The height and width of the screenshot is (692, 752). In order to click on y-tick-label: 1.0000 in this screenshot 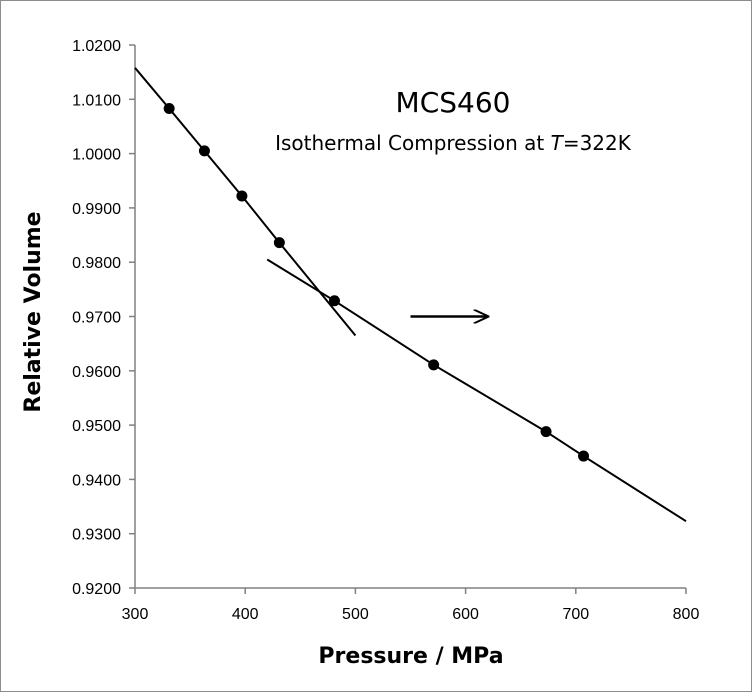, I will do `click(96, 155)`.